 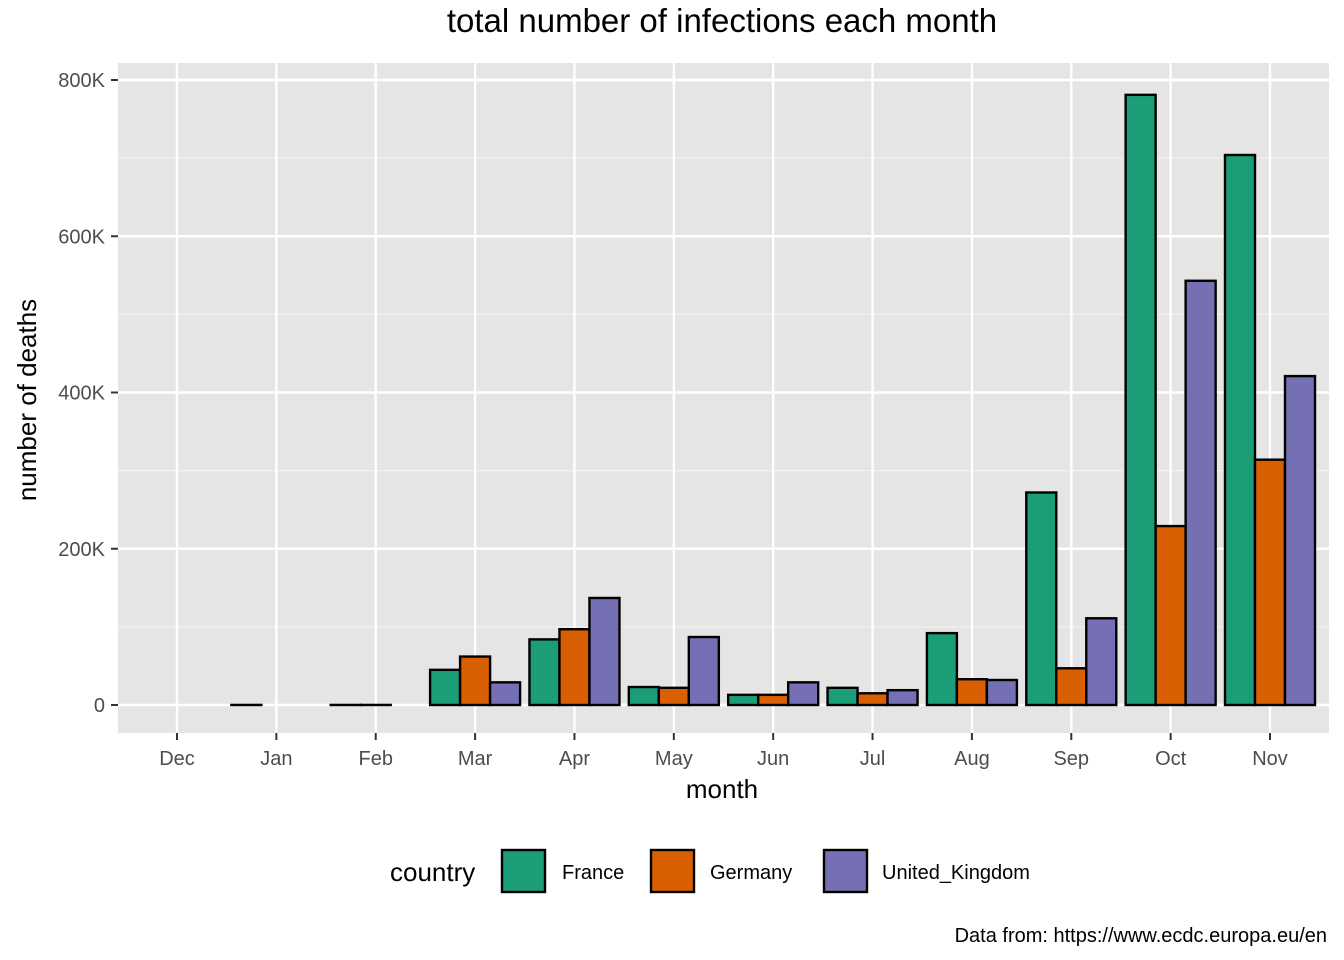 I want to click on x-tick-label: Jan, so click(x=276, y=759).